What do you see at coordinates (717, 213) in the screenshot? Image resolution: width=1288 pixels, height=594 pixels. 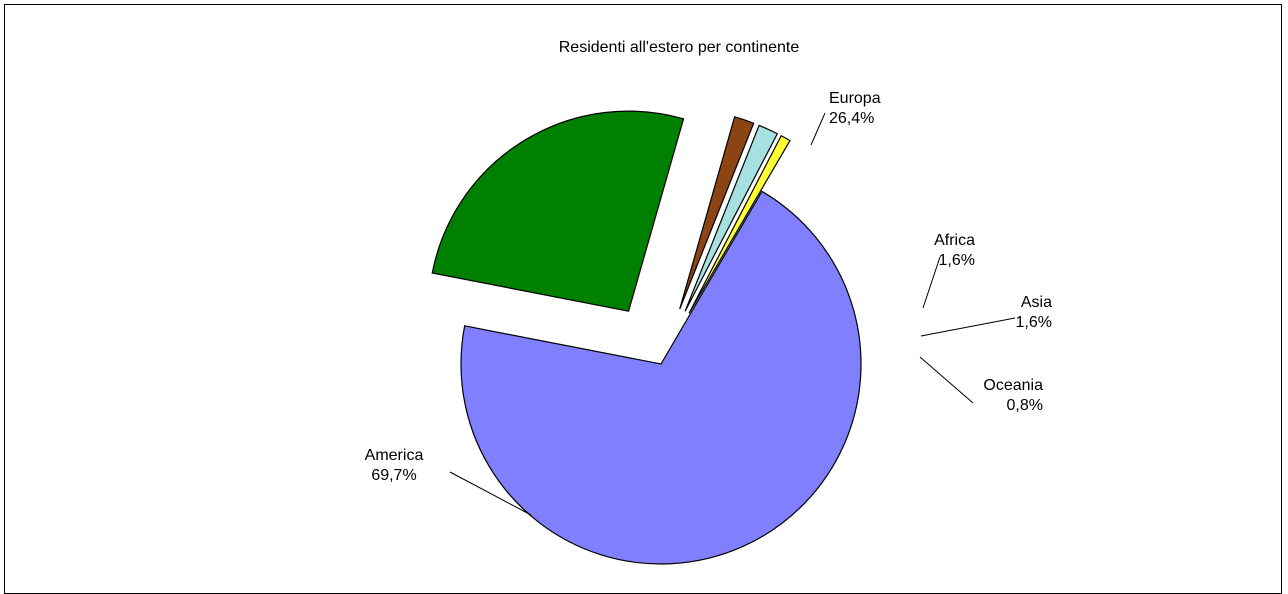 I see `pie-slice-africa` at bounding box center [717, 213].